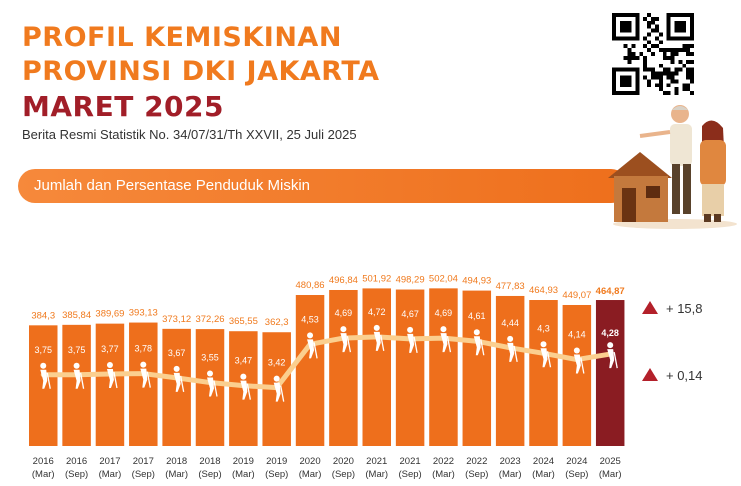  Describe the element at coordinates (172, 185) in the screenshot. I see `banner-text: Jumlah dan Persentase Penduduk Miskin` at that location.